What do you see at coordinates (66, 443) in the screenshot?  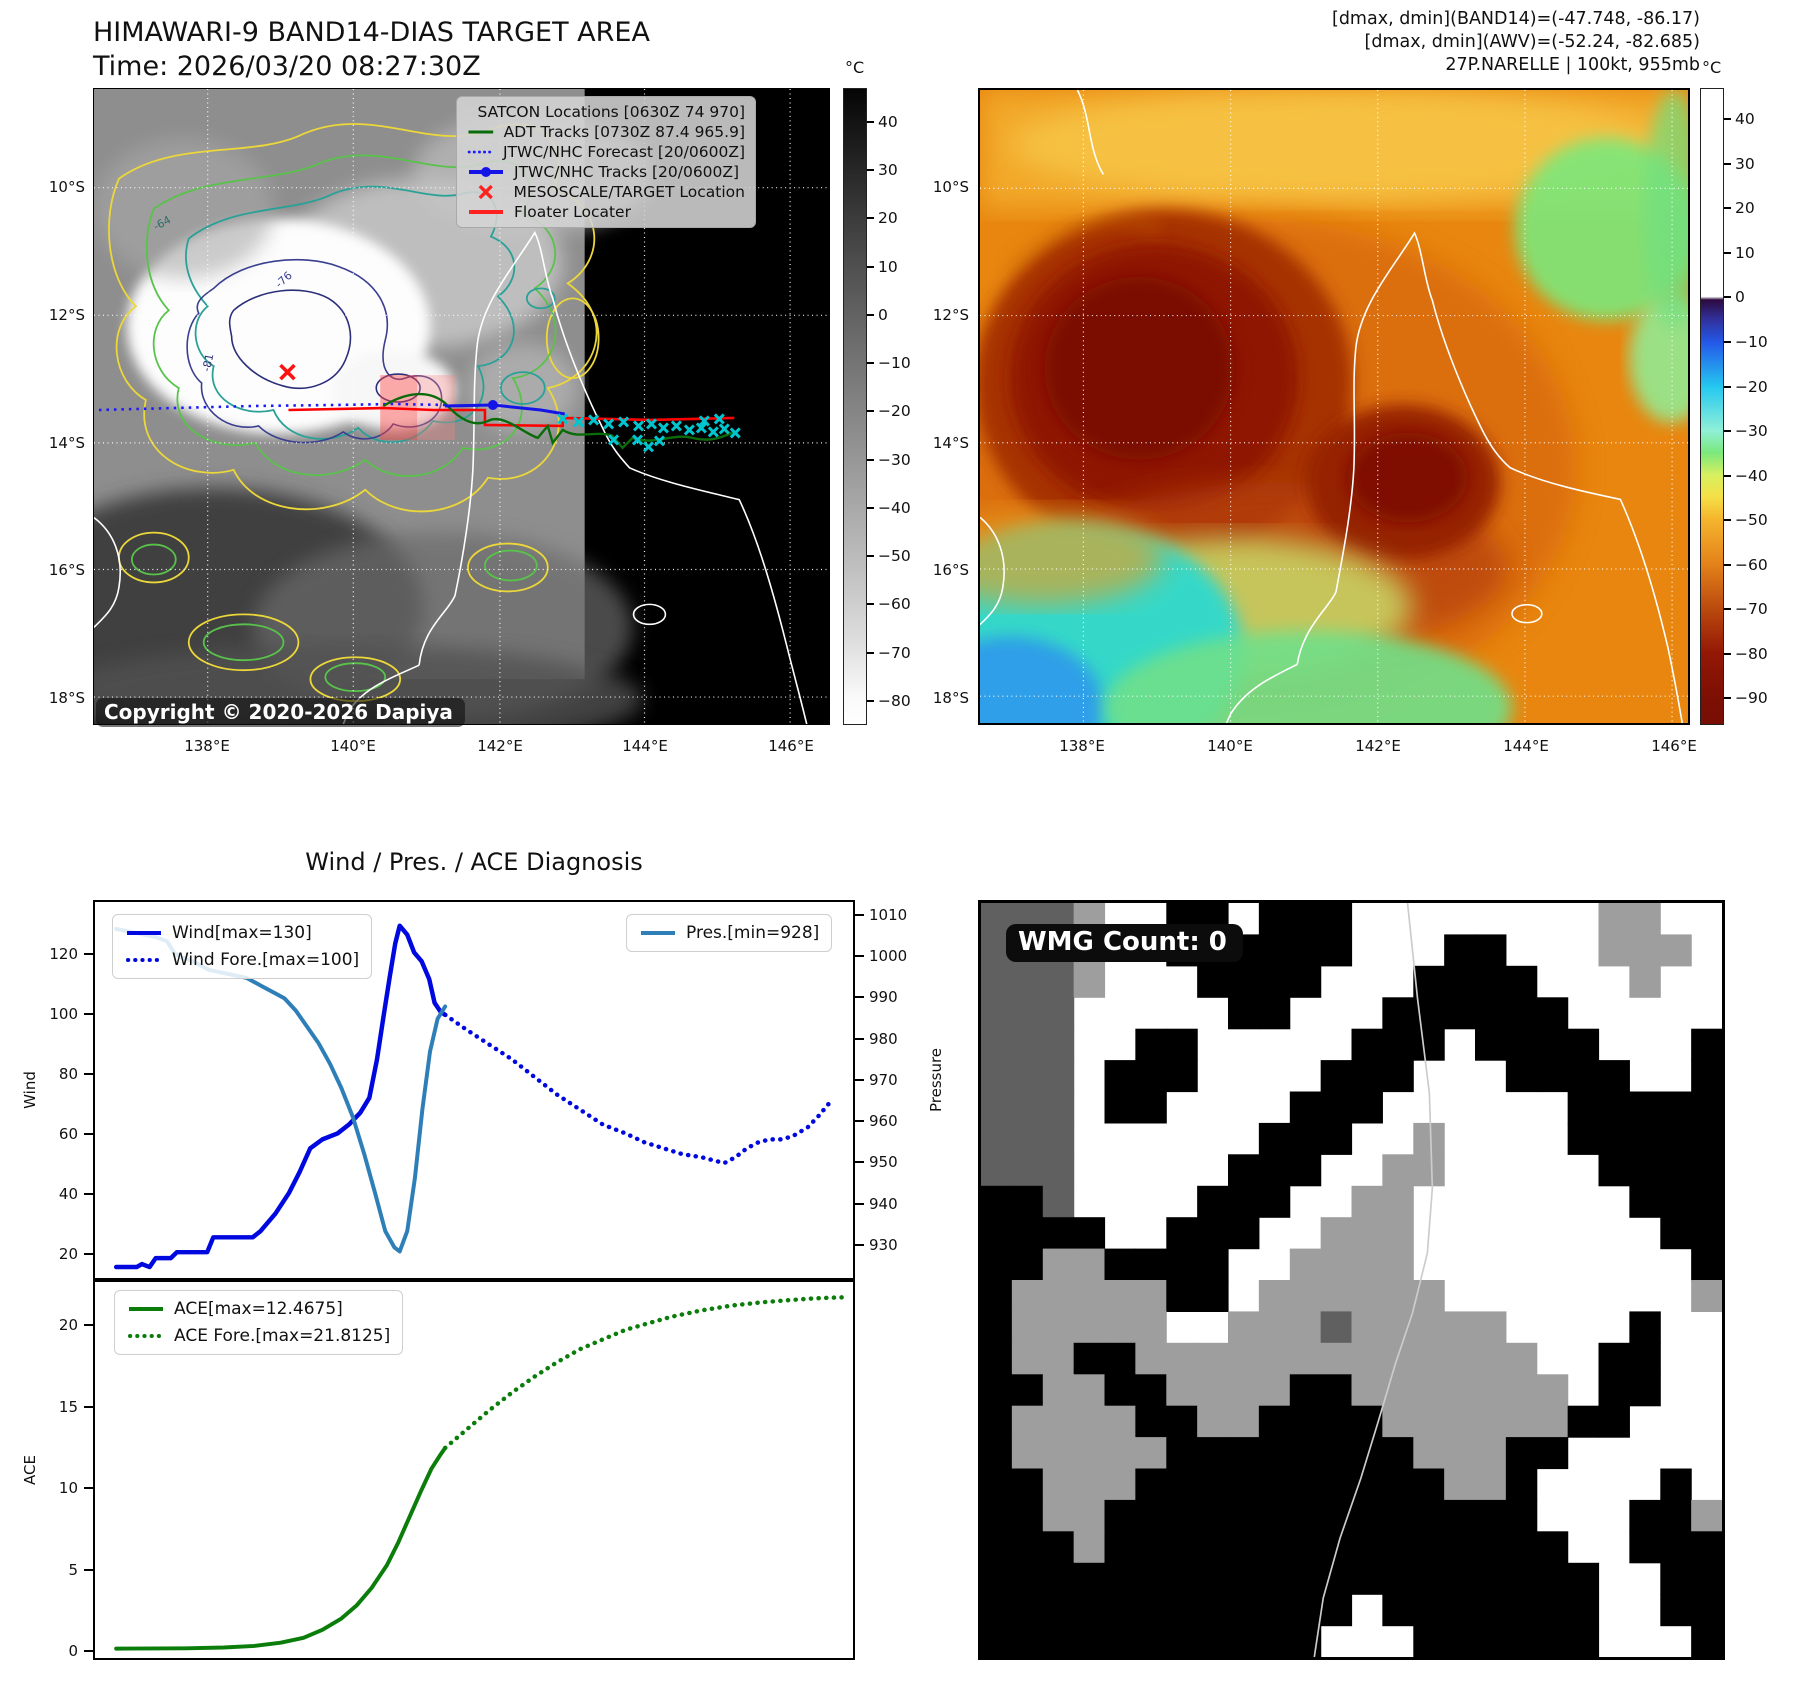 I see `band14-lat-tick-label: 14°S` at bounding box center [66, 443].